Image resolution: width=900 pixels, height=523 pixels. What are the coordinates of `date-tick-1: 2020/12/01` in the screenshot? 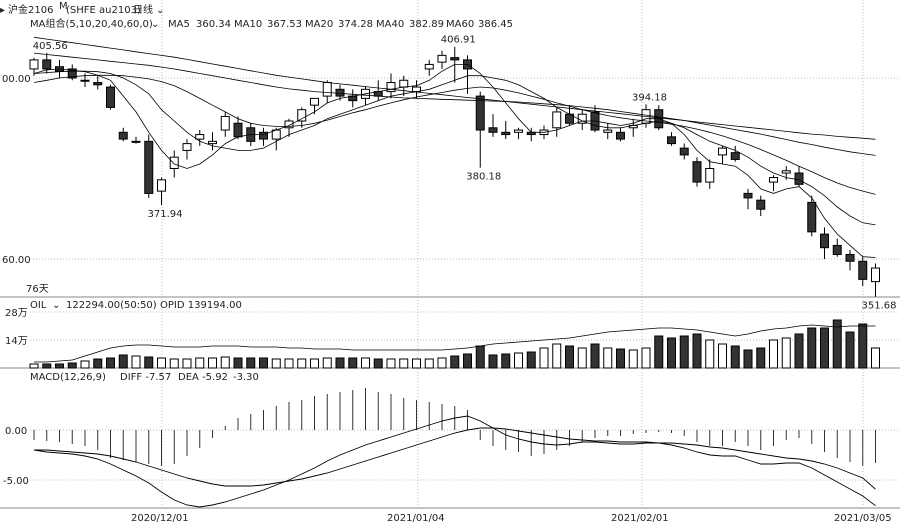 It's located at (160, 518).